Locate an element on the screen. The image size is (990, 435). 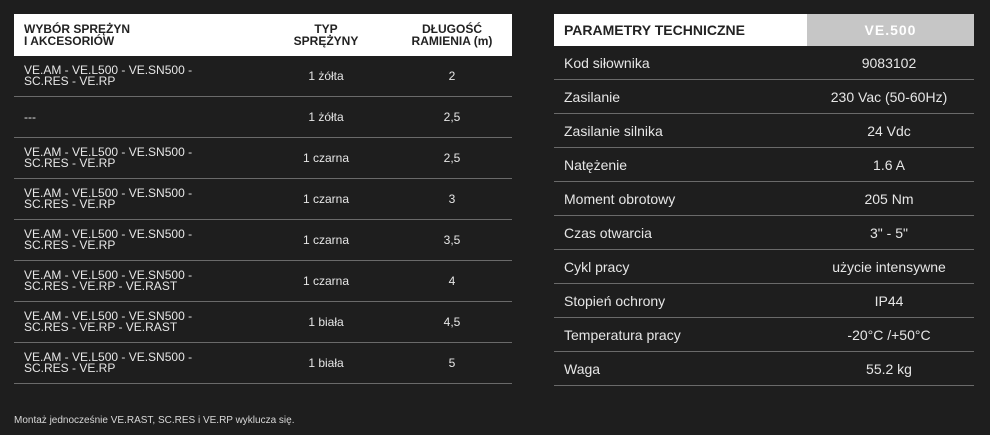
table-row: Stopień ochrony IP44 is located at coordinates (764, 301).